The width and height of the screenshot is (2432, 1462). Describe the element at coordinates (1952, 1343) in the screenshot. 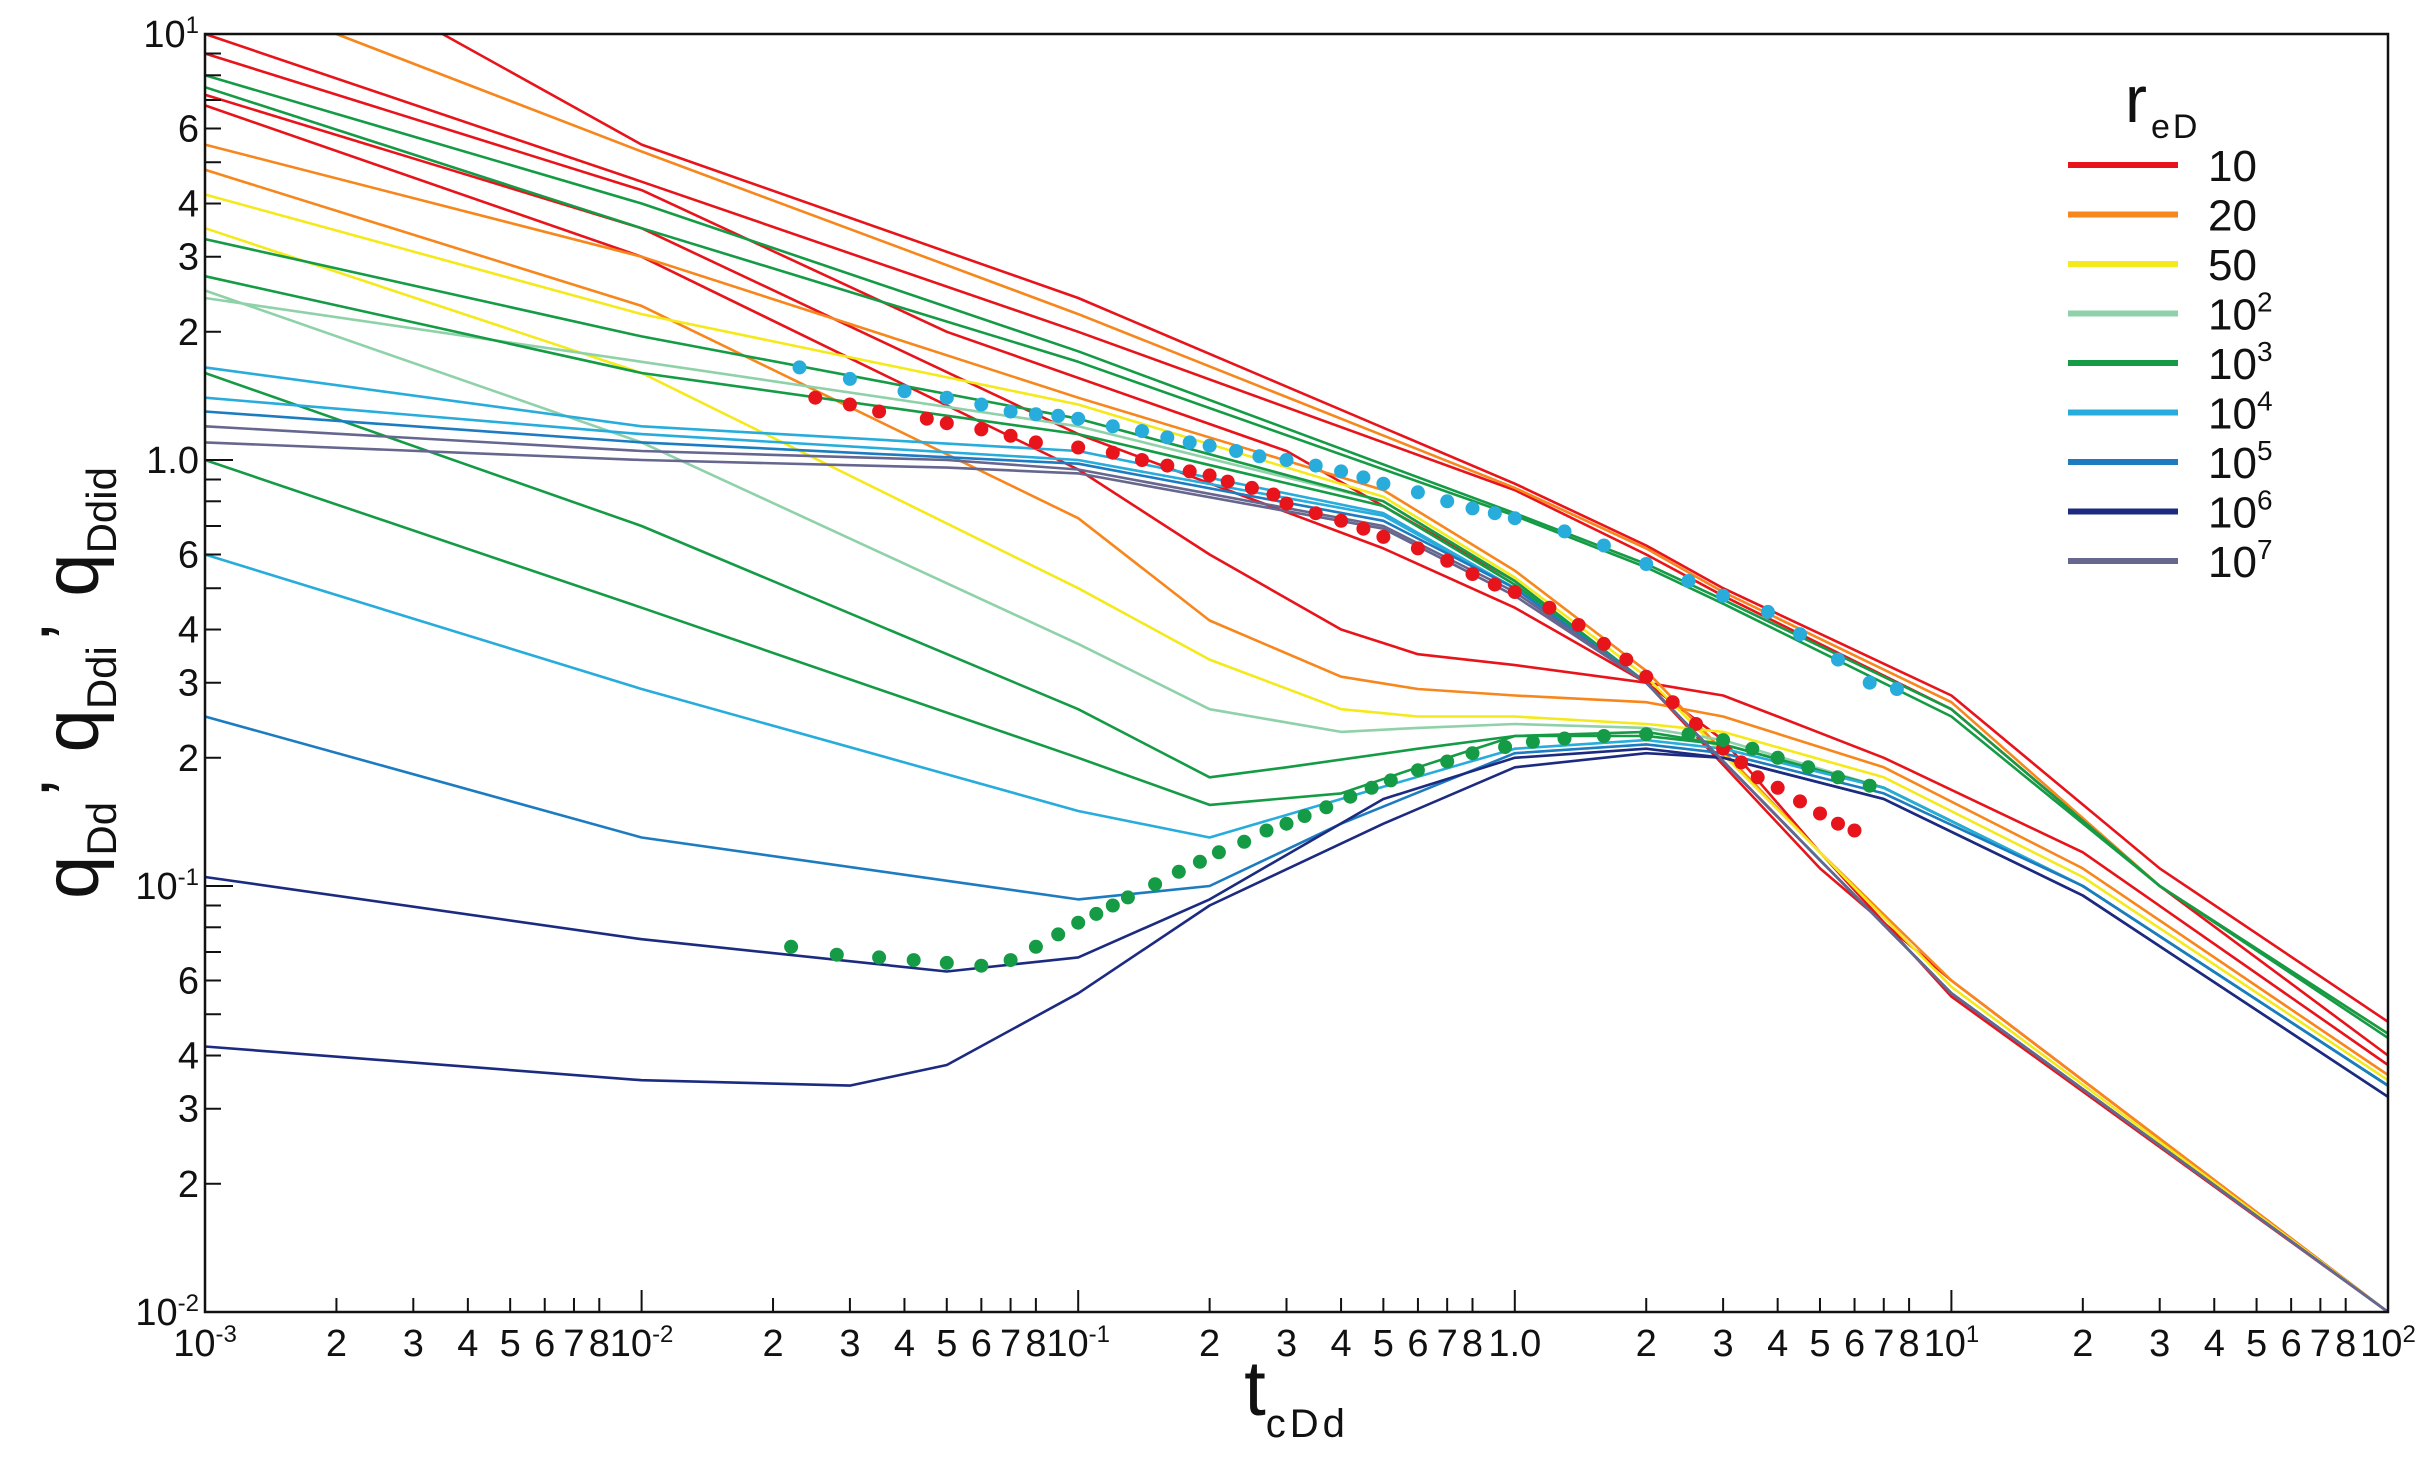

I see `x-tick-label: 10¹` at that location.